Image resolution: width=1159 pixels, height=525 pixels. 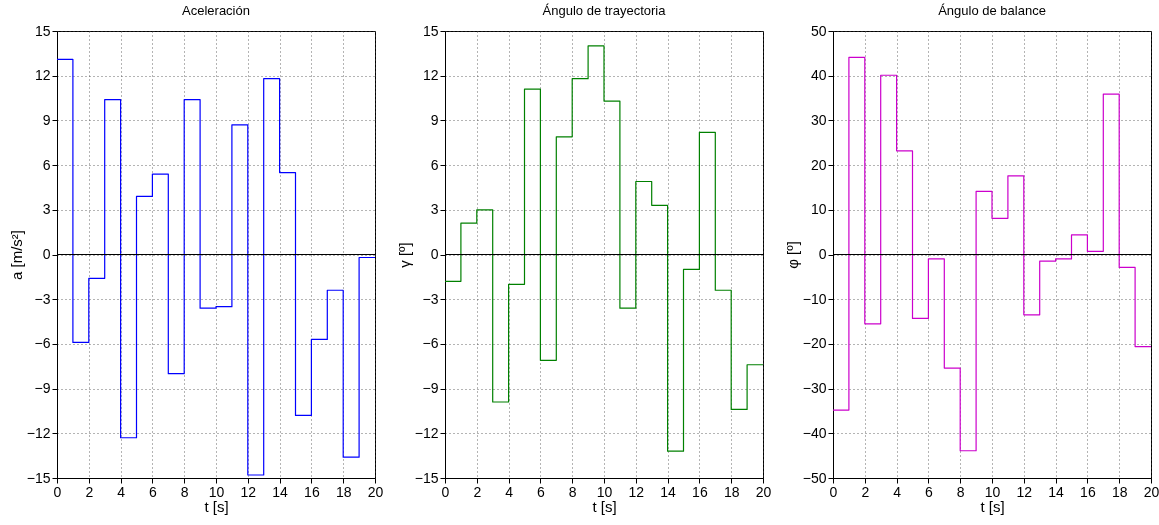 I want to click on y-tick-label: −50, so click(x=814, y=477).